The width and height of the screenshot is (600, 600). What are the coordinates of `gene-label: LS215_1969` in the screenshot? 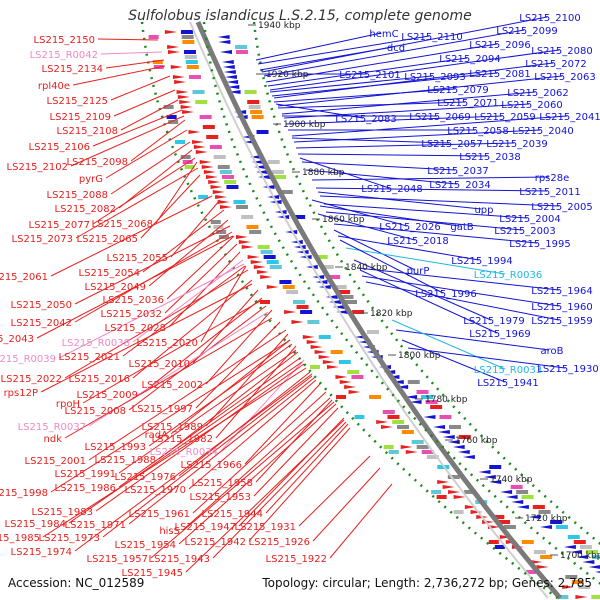 It's located at (499, 334).